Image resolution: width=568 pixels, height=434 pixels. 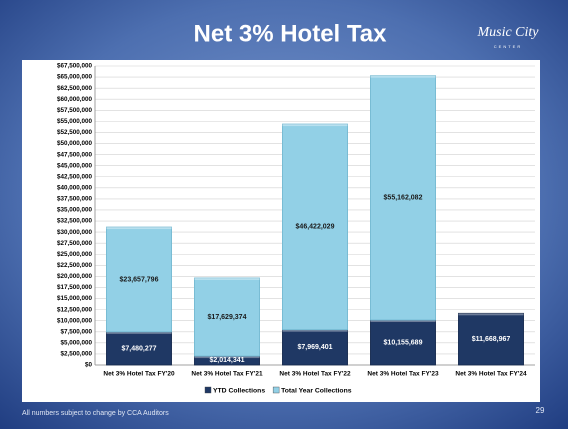 I want to click on value-label: $11,668,967, so click(x=491, y=339).